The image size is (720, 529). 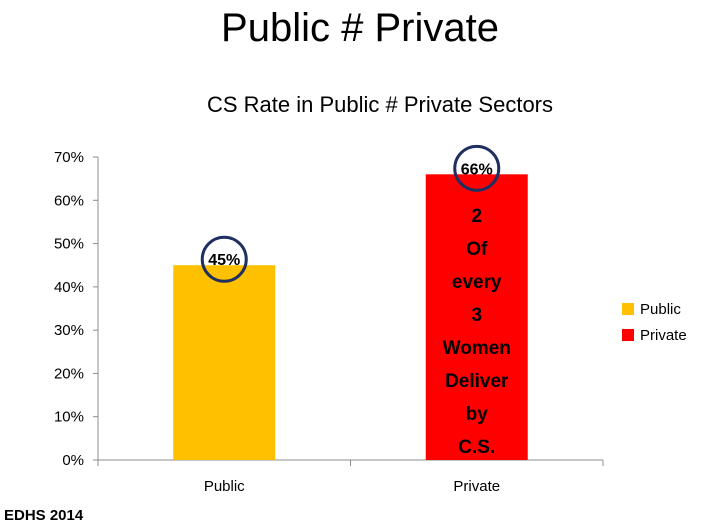 I want to click on y-tick-label: 60%, so click(x=69, y=200).